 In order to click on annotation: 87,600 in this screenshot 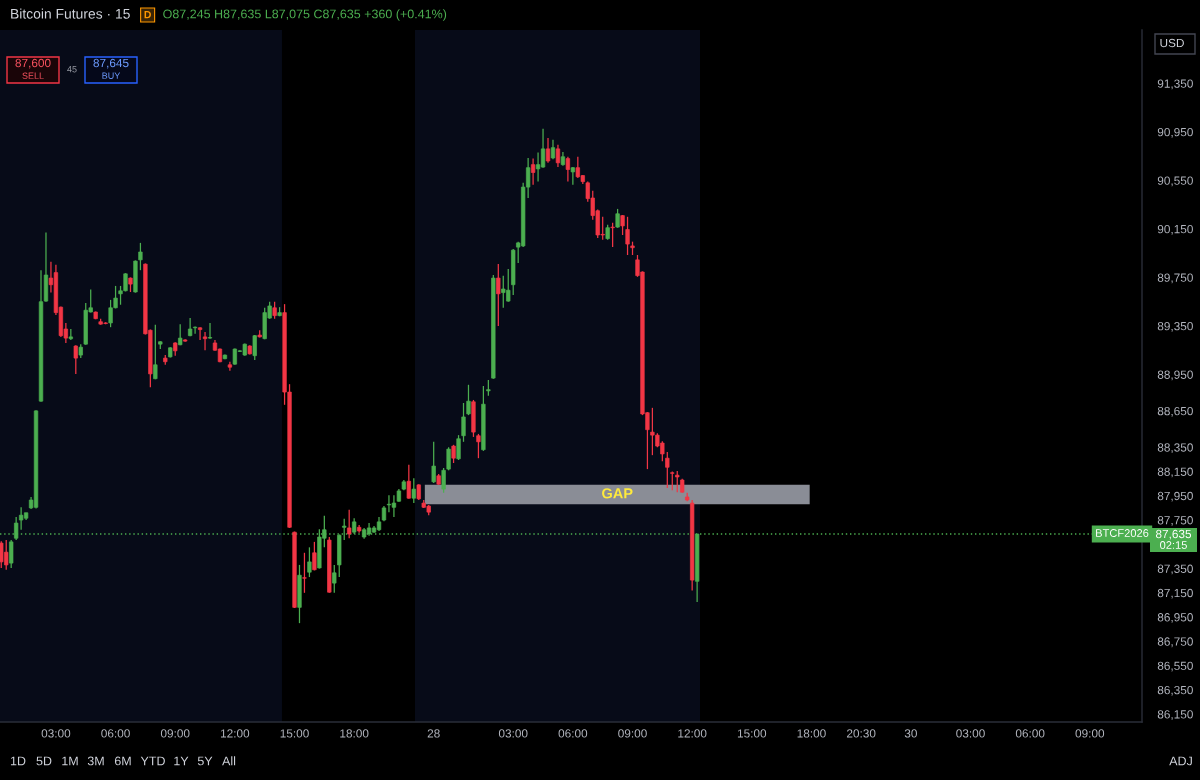, I will do `click(33, 63)`.